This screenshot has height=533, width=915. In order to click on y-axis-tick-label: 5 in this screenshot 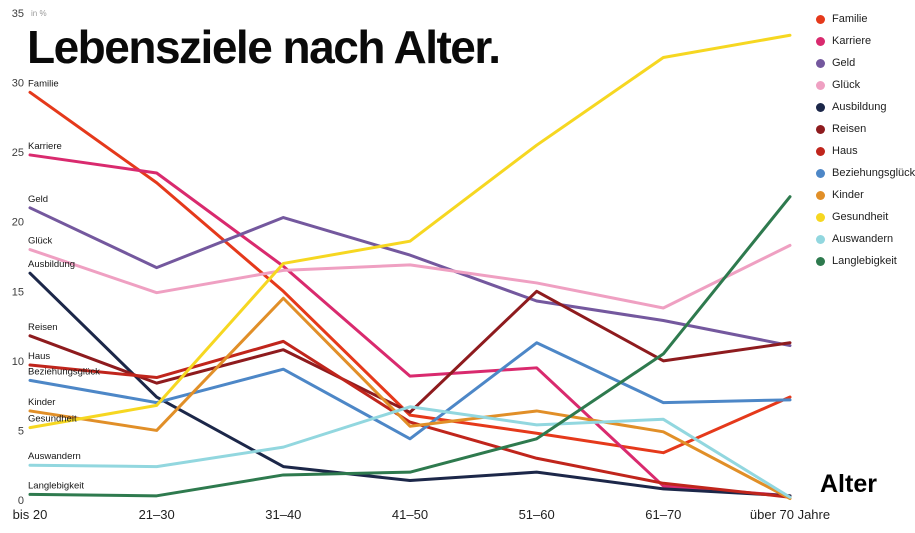, I will do `click(21, 431)`.